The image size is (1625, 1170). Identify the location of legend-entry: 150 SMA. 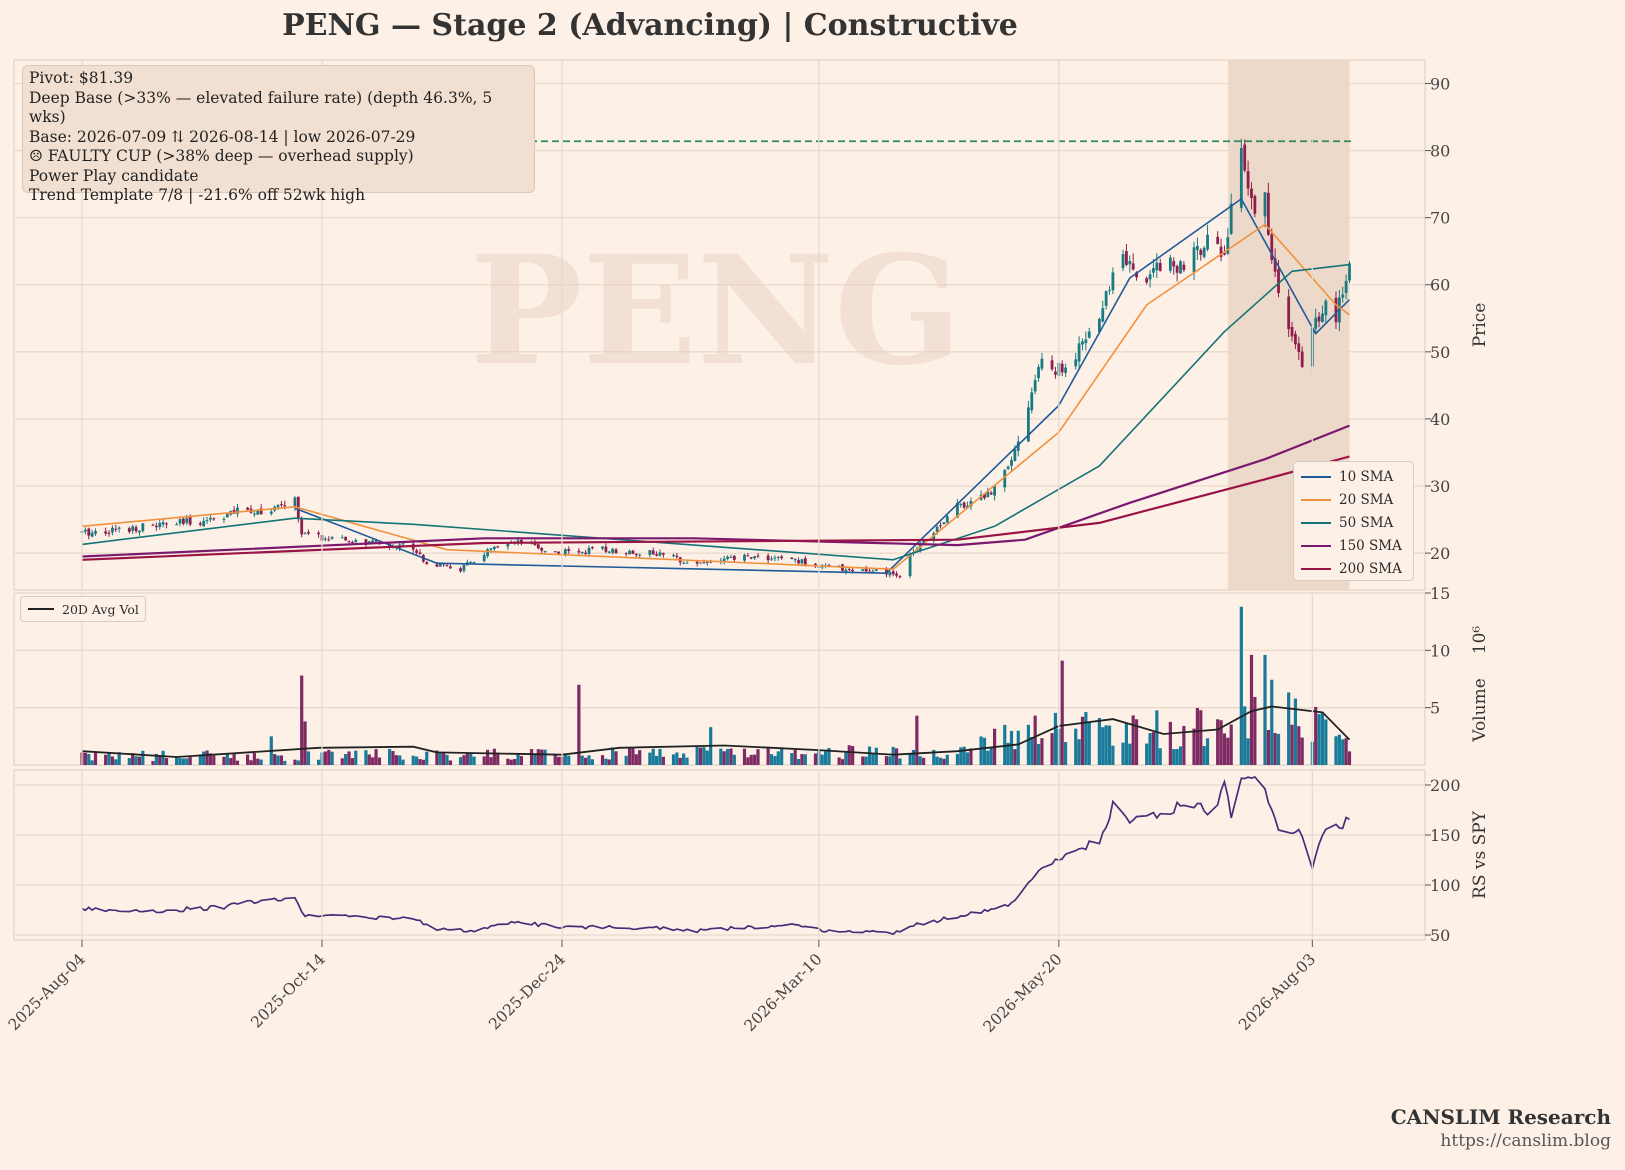
(1353, 545).